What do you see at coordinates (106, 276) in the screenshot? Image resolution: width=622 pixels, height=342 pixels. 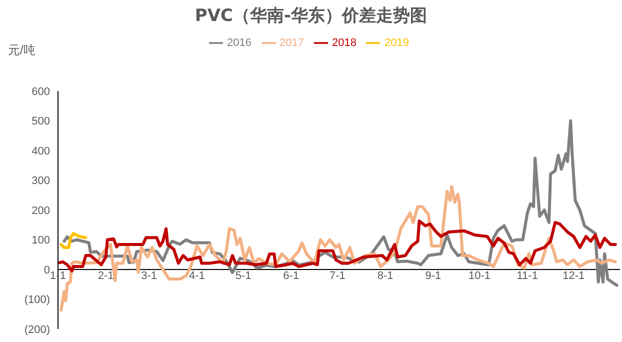 I see `x-tick-label: 2-1` at bounding box center [106, 276].